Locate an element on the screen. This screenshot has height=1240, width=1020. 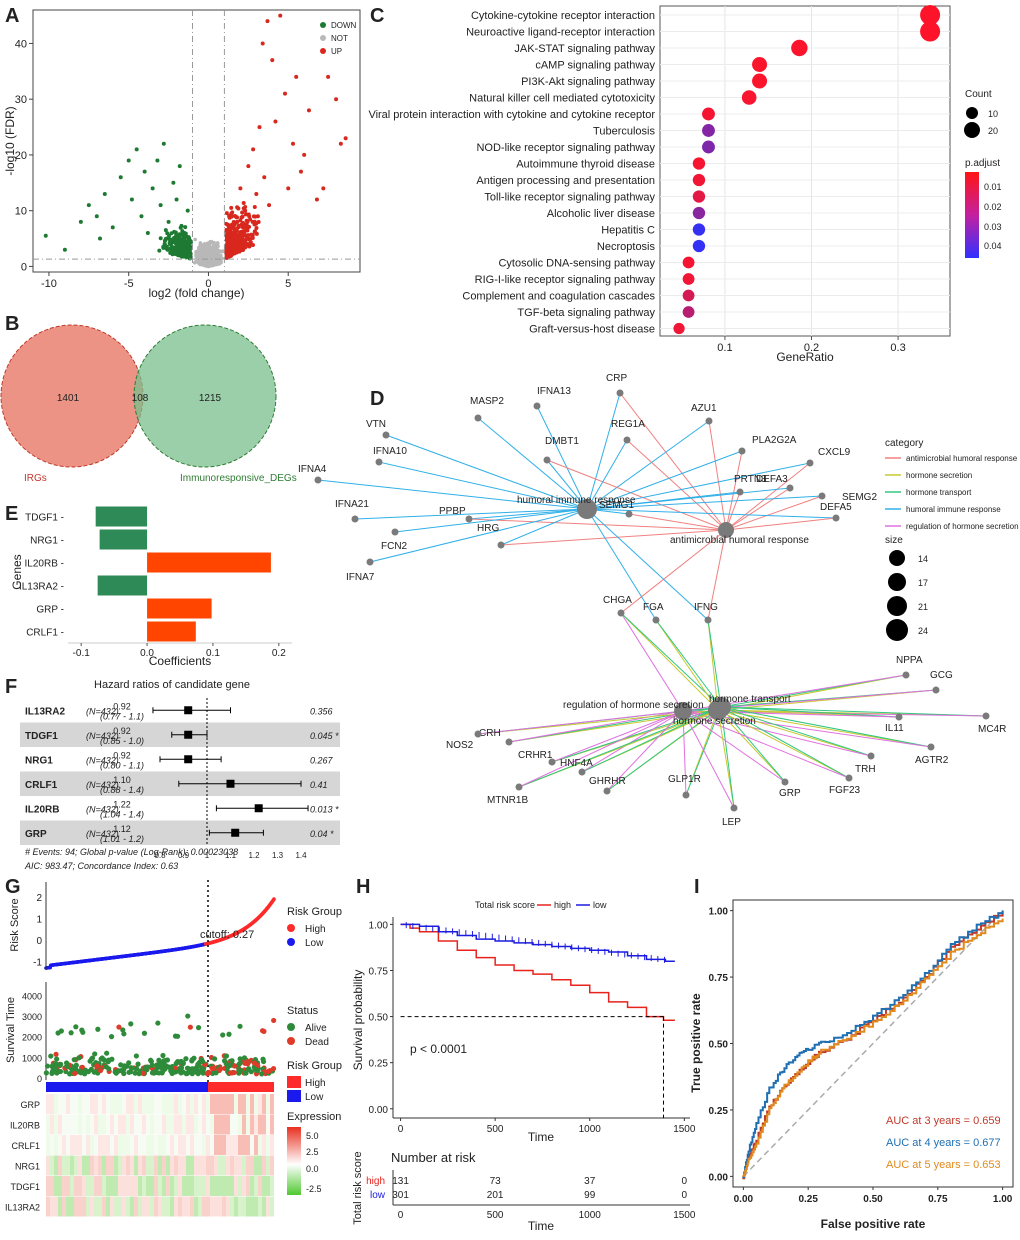
gene-label: DEFA3 is located at coordinates (772, 479).